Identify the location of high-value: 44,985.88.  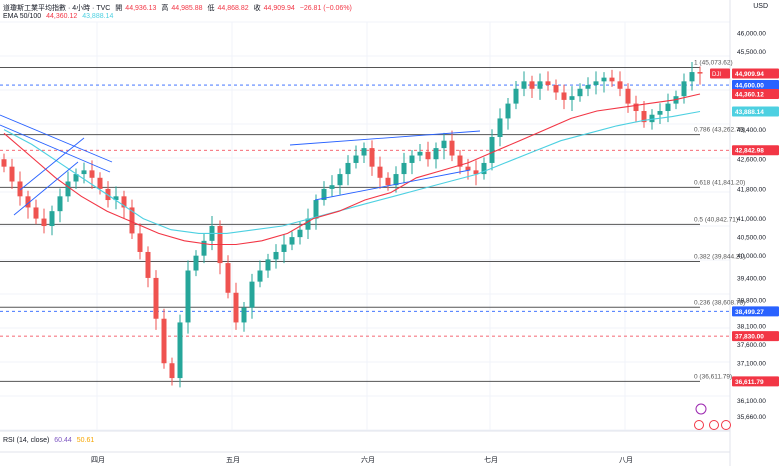
(187, 8).